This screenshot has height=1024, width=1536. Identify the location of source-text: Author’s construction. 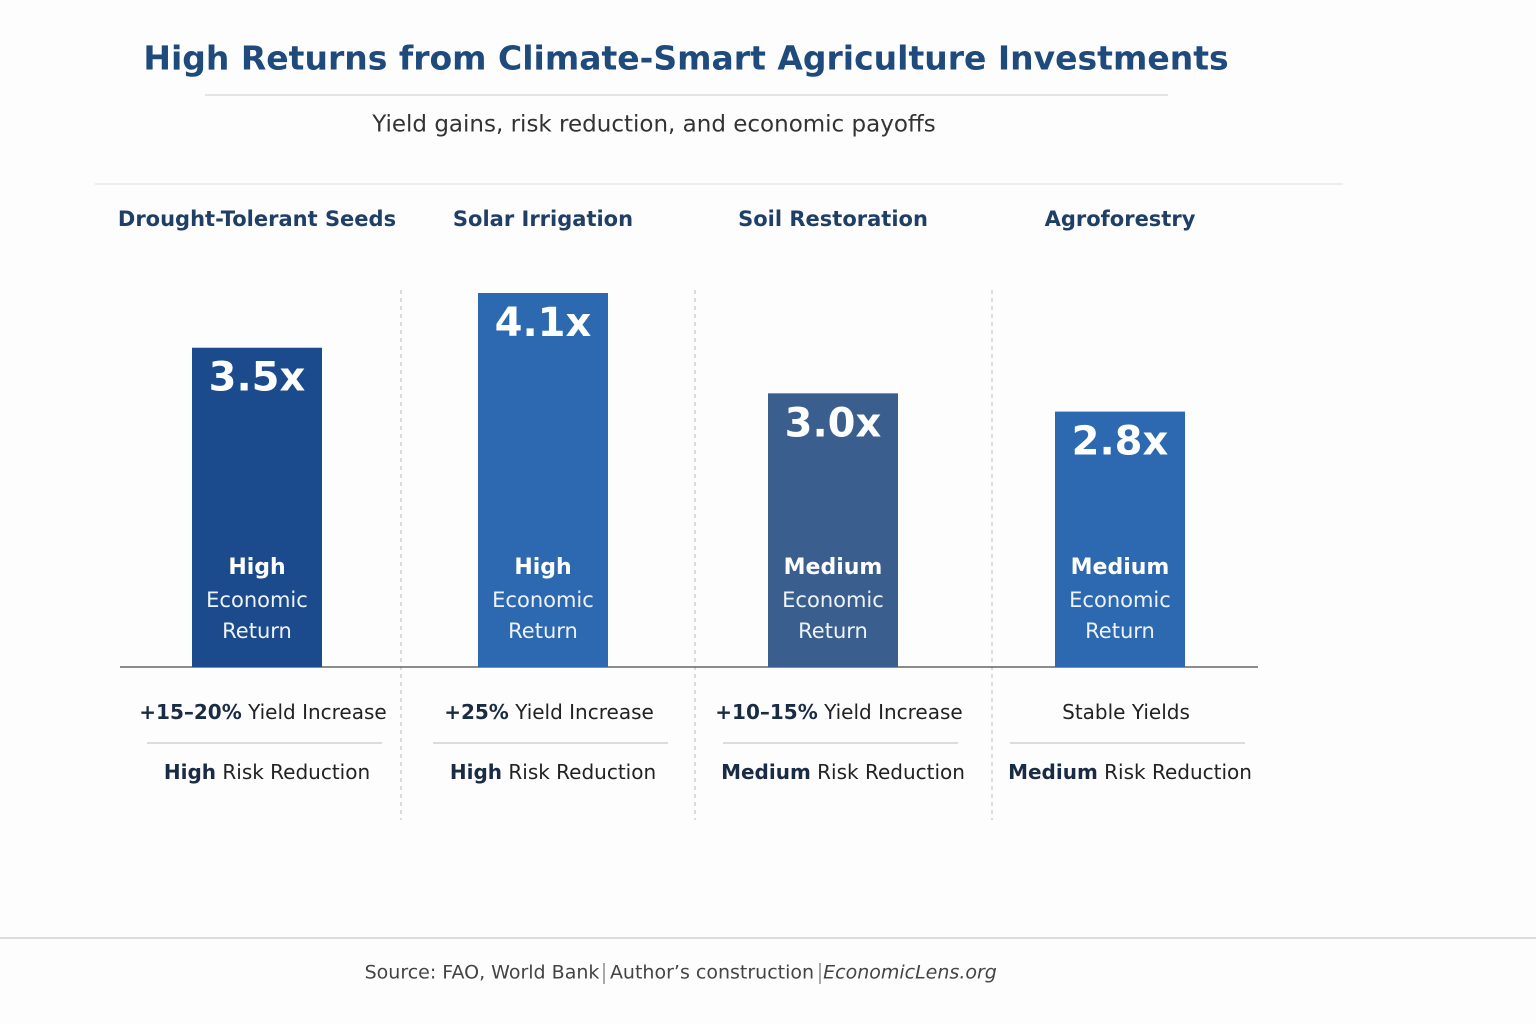
(712, 973).